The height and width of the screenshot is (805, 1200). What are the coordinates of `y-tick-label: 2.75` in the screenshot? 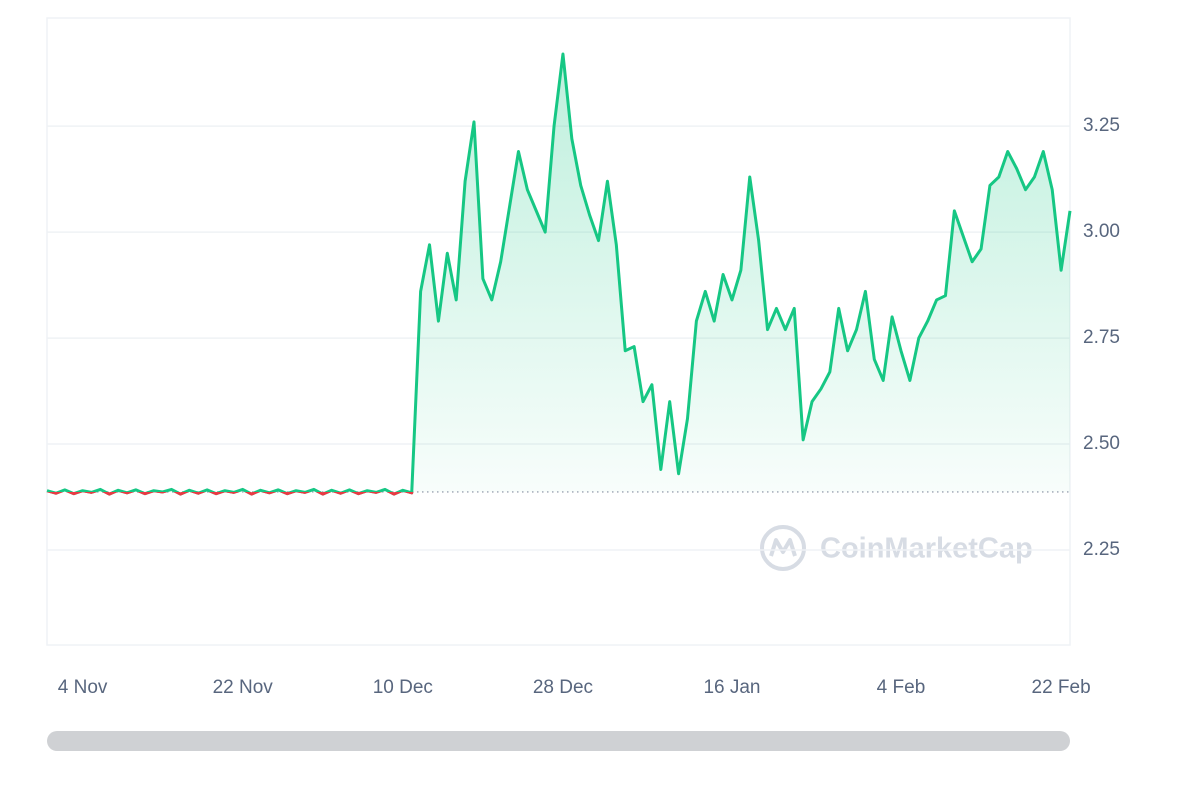 It's located at (1101, 337).